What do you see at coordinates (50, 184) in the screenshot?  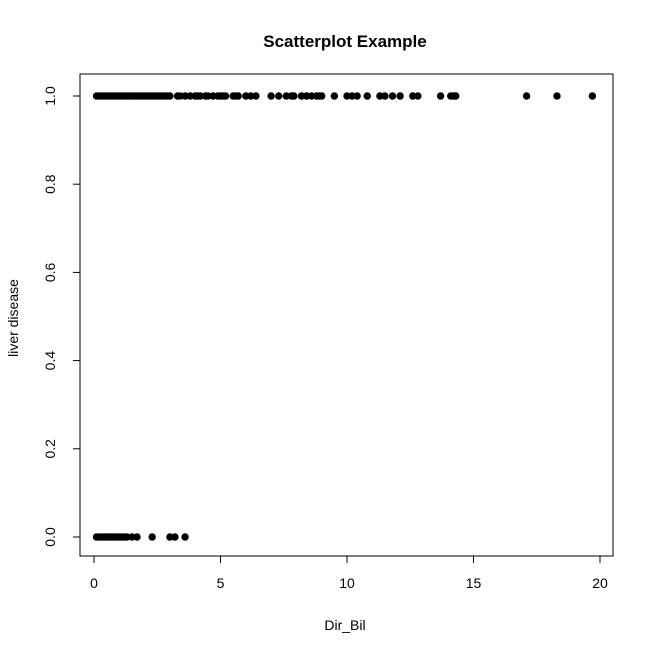 I see `y-tick-label: 0.8` at bounding box center [50, 184].